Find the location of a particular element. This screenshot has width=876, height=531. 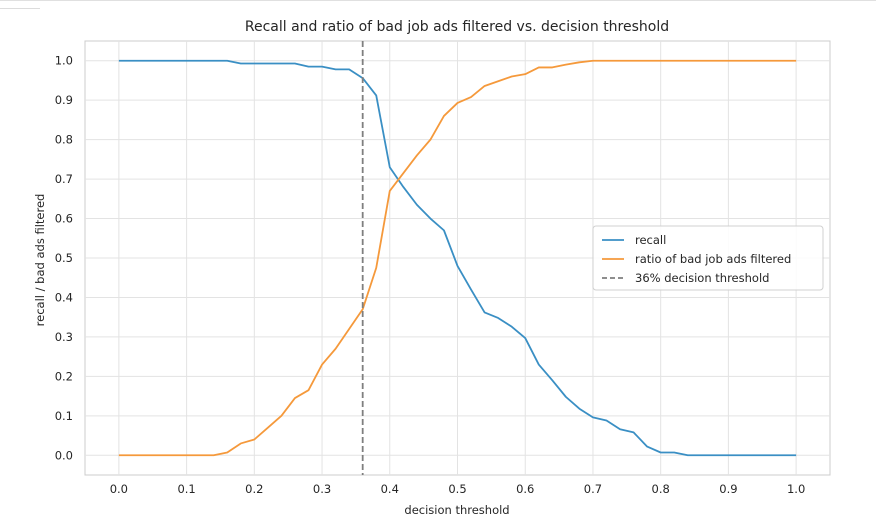

x-tick-label: 0.8 is located at coordinates (661, 489).